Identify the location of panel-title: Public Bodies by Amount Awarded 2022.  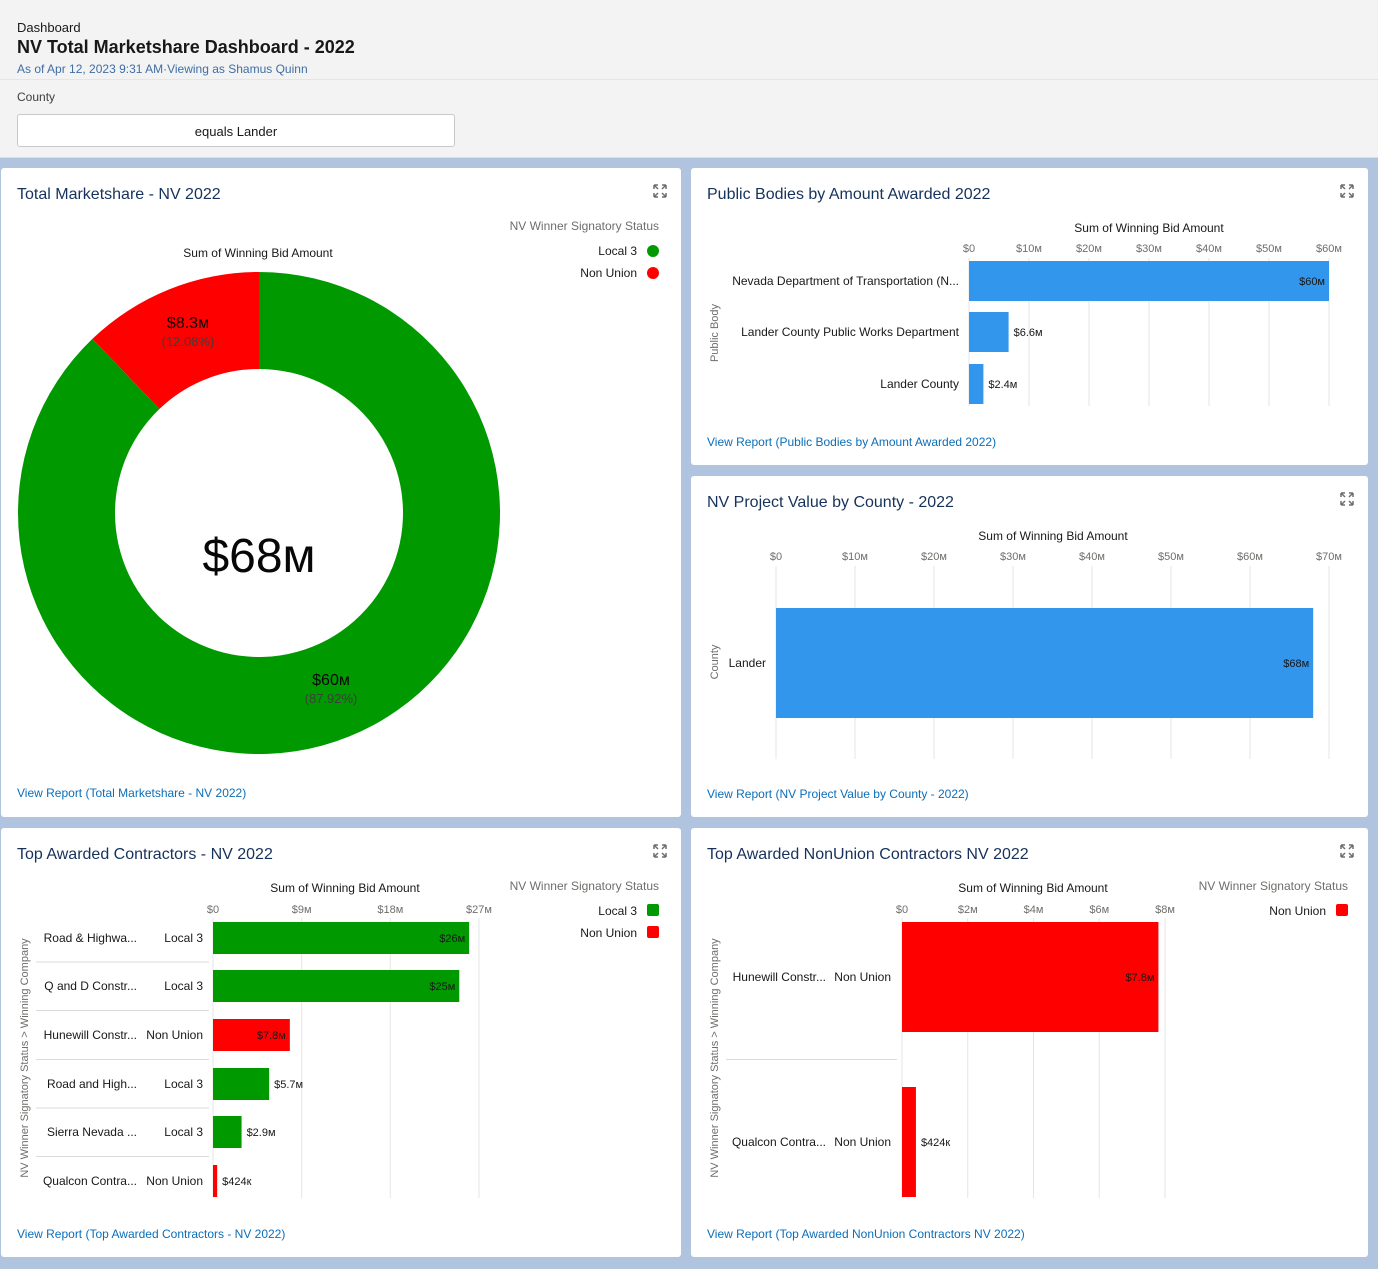
(849, 194).